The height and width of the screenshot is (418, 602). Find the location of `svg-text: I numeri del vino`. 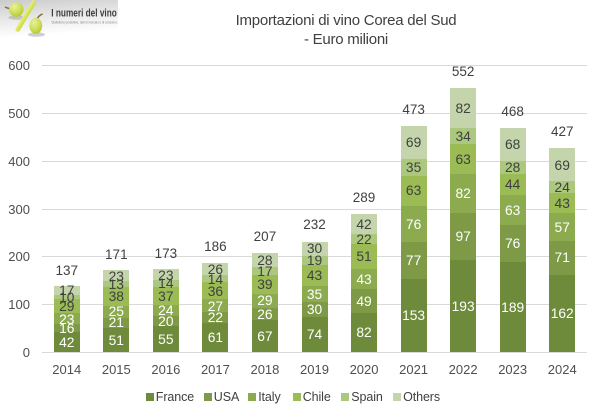

svg-text: I numeri del vino is located at coordinates (84, 13).